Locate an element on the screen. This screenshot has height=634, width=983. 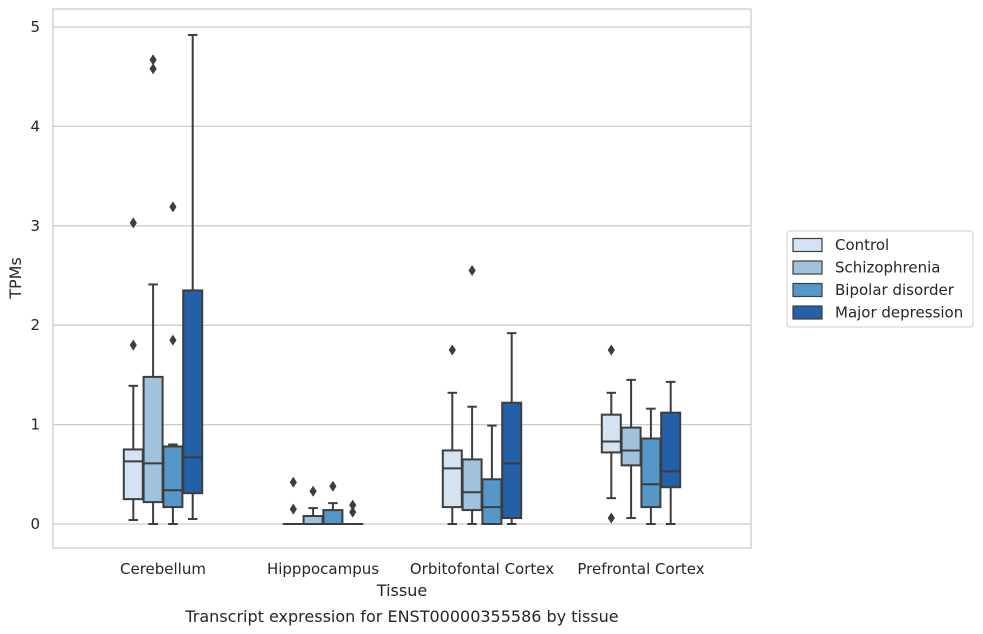
y-axis-title: TPMs is located at coordinates (15, 278).